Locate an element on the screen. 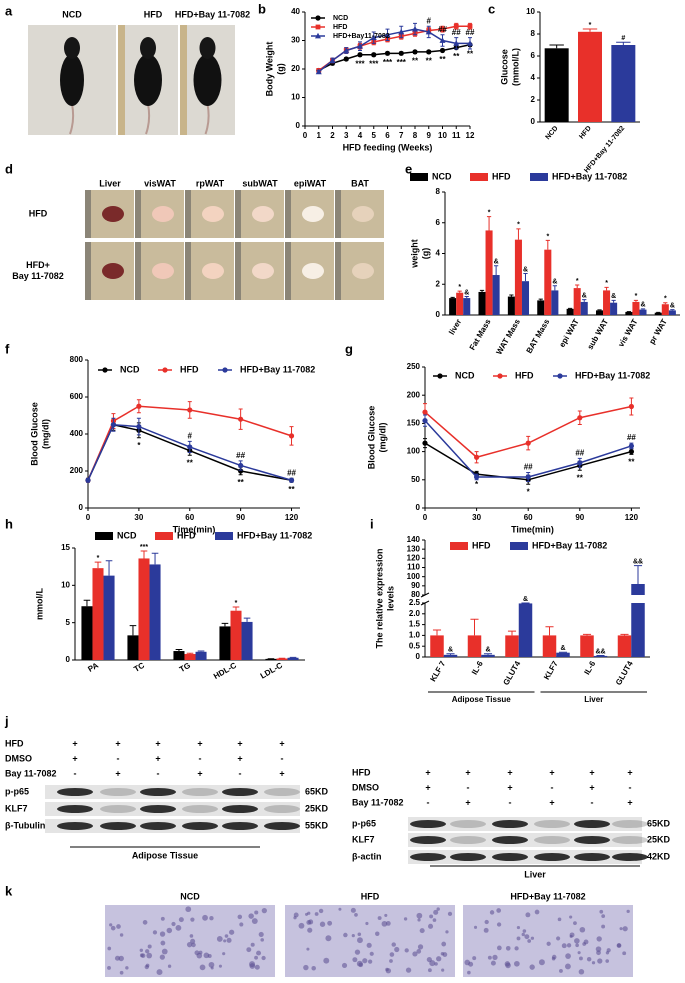 This screenshot has height=983, width=685. row-label: Bay 11-7082 is located at coordinates (38, 276).